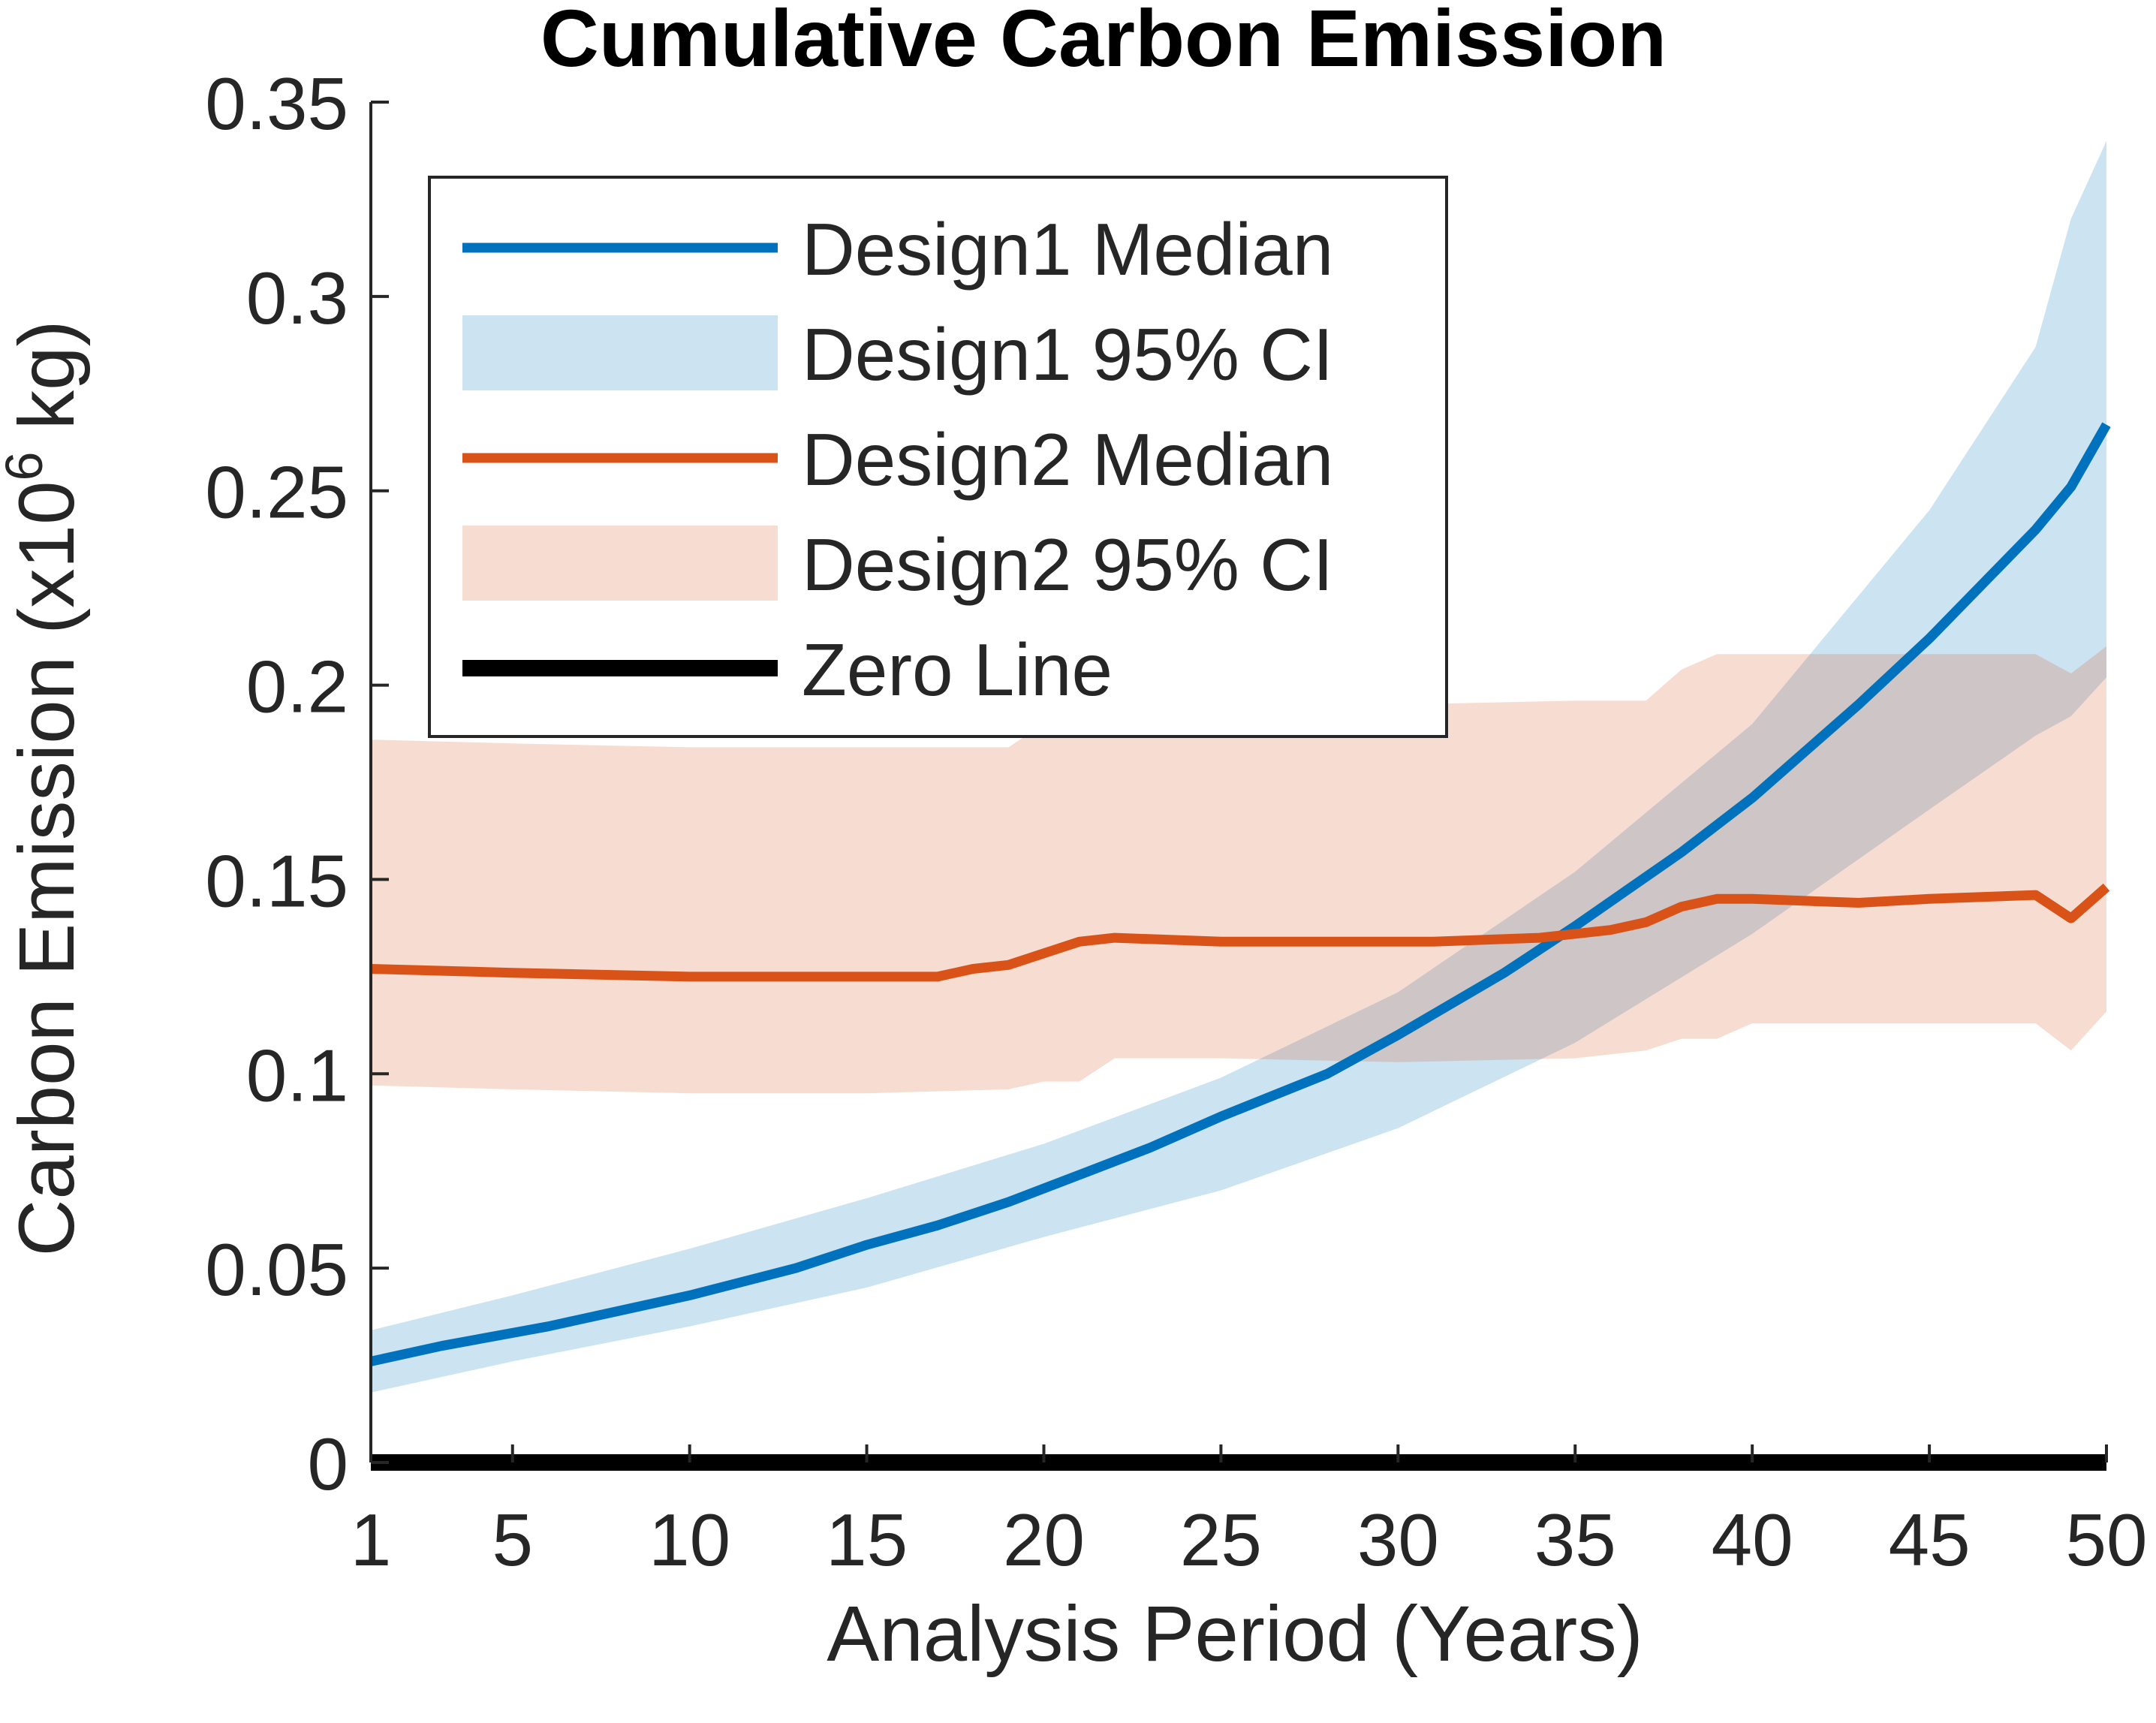 This screenshot has height=1723, width=2156. Describe the element at coordinates (1044, 1540) in the screenshot. I see `x-tick-label: 20` at that location.